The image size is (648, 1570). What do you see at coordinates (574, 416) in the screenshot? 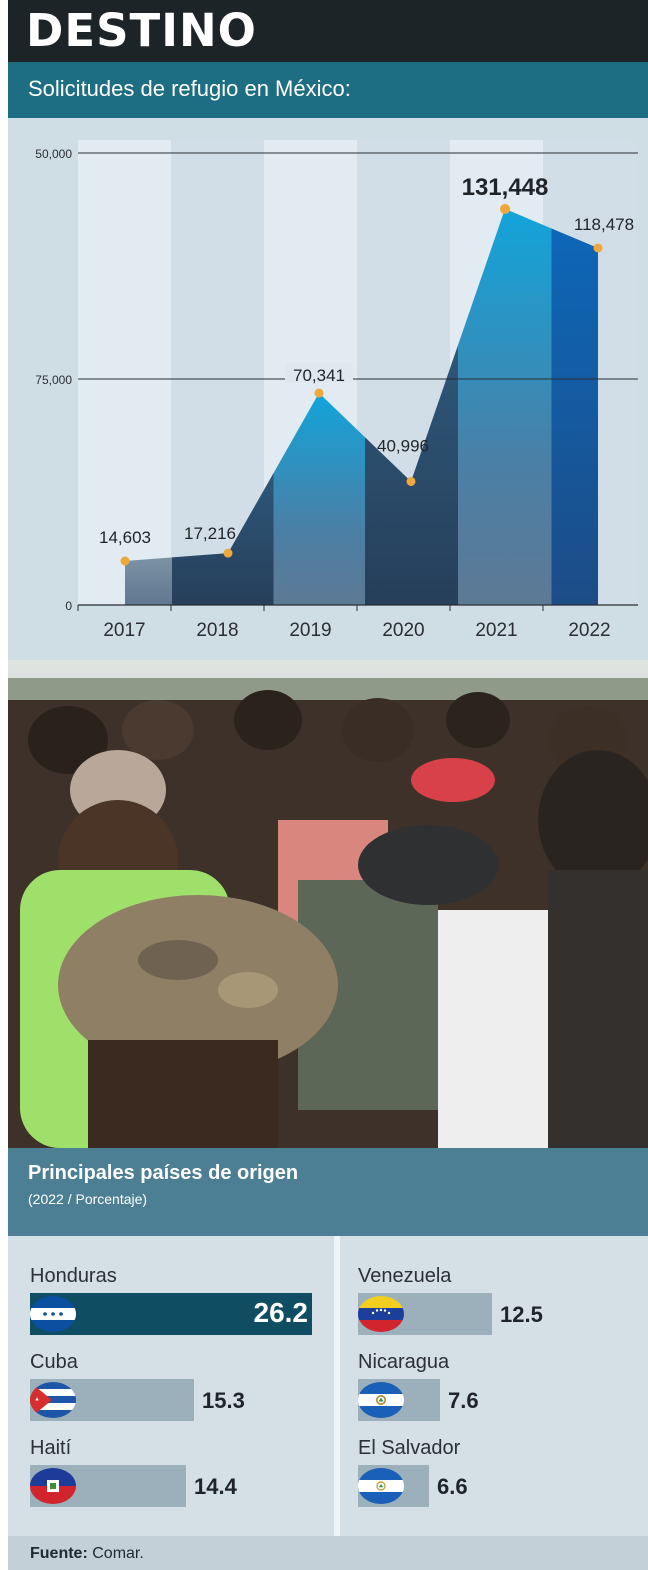
I see `area-segment-2022` at bounding box center [574, 416].